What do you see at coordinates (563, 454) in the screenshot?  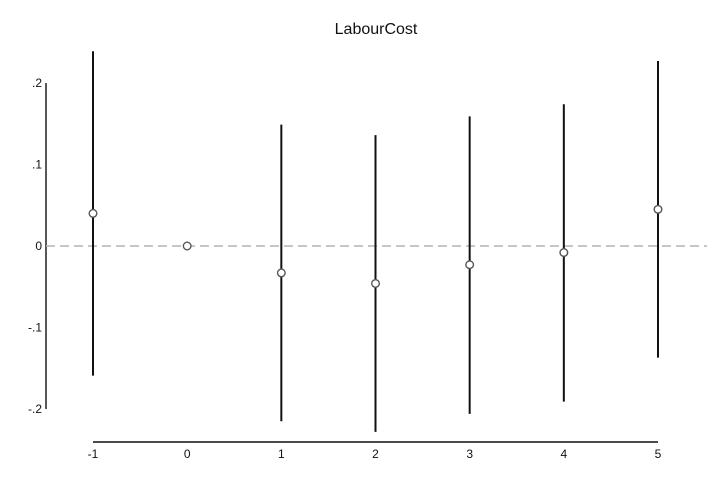 I see `x-tick-label: 4` at bounding box center [563, 454].